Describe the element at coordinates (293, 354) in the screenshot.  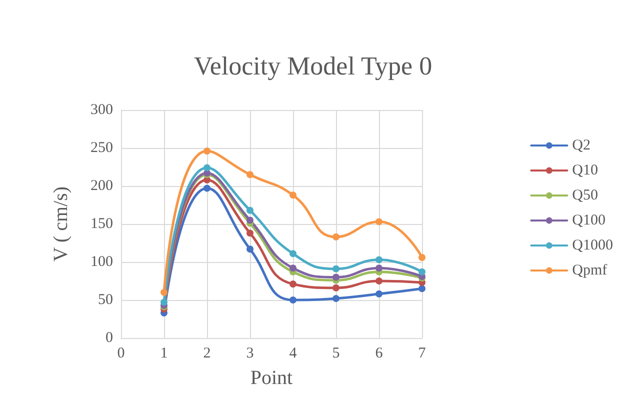
I see `x-tick-label: 4` at that location.